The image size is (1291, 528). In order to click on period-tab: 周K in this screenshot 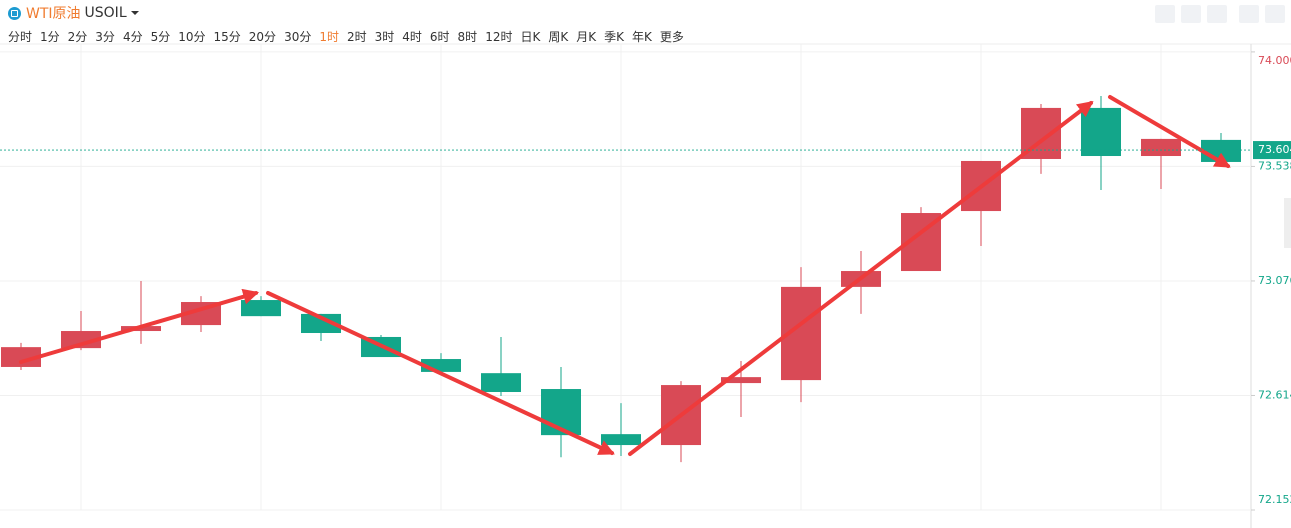, I will do `click(558, 37)`.